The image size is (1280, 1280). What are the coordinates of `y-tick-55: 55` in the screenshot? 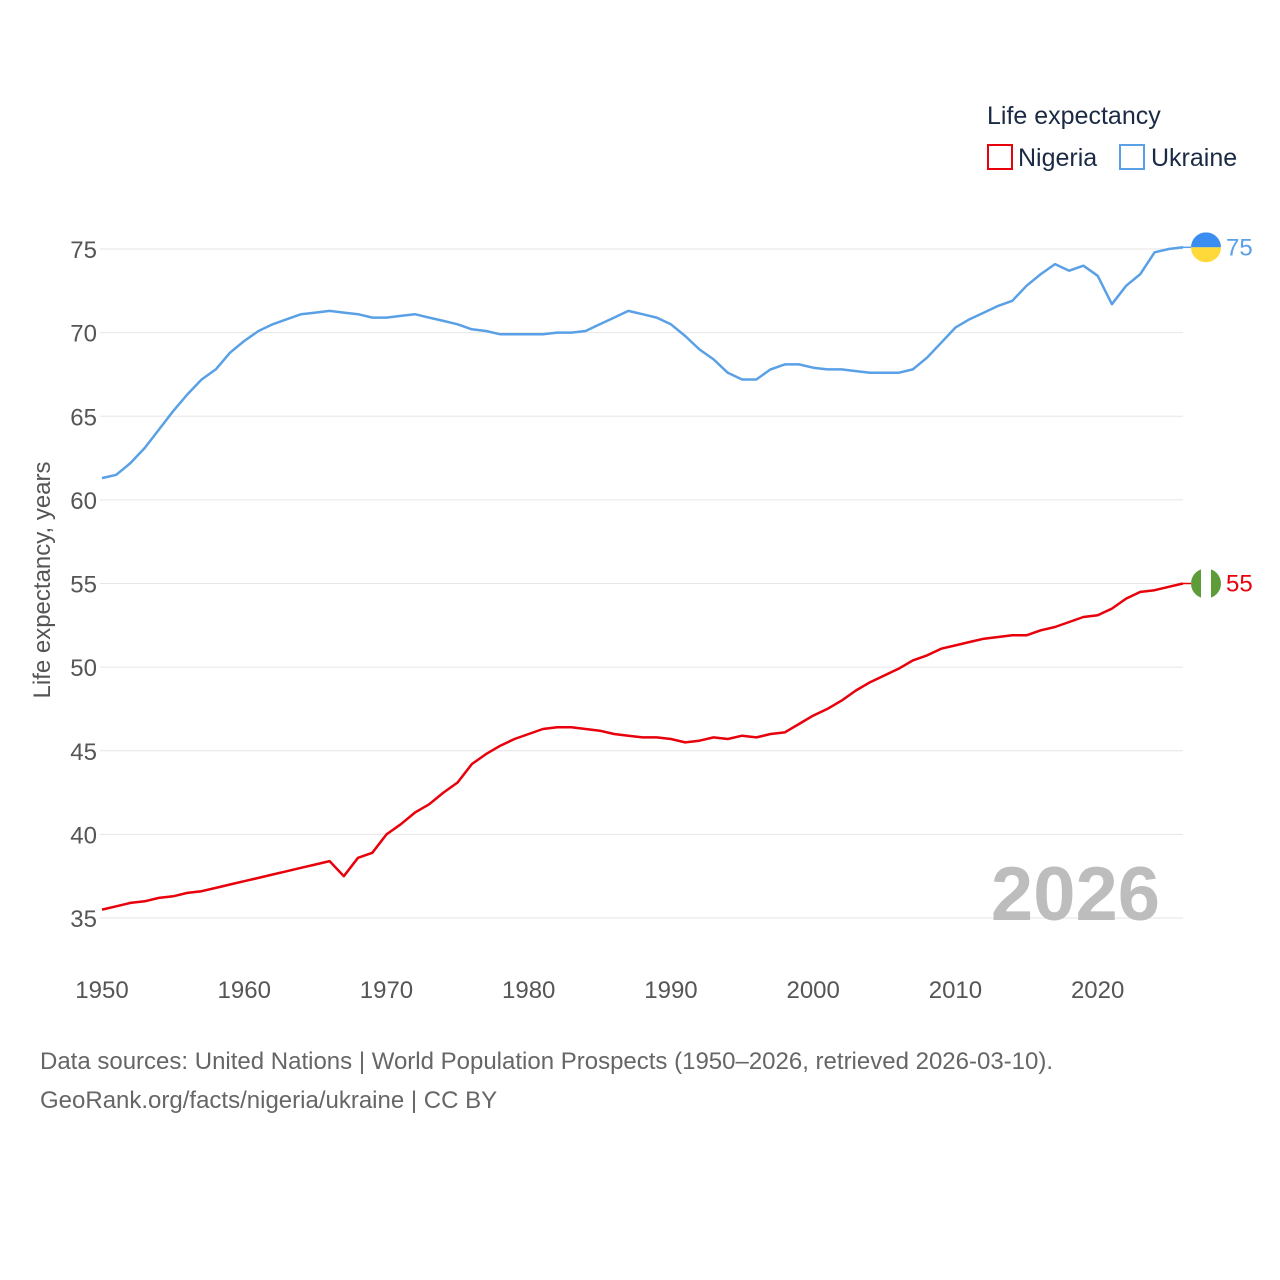 It's located at (83, 585).